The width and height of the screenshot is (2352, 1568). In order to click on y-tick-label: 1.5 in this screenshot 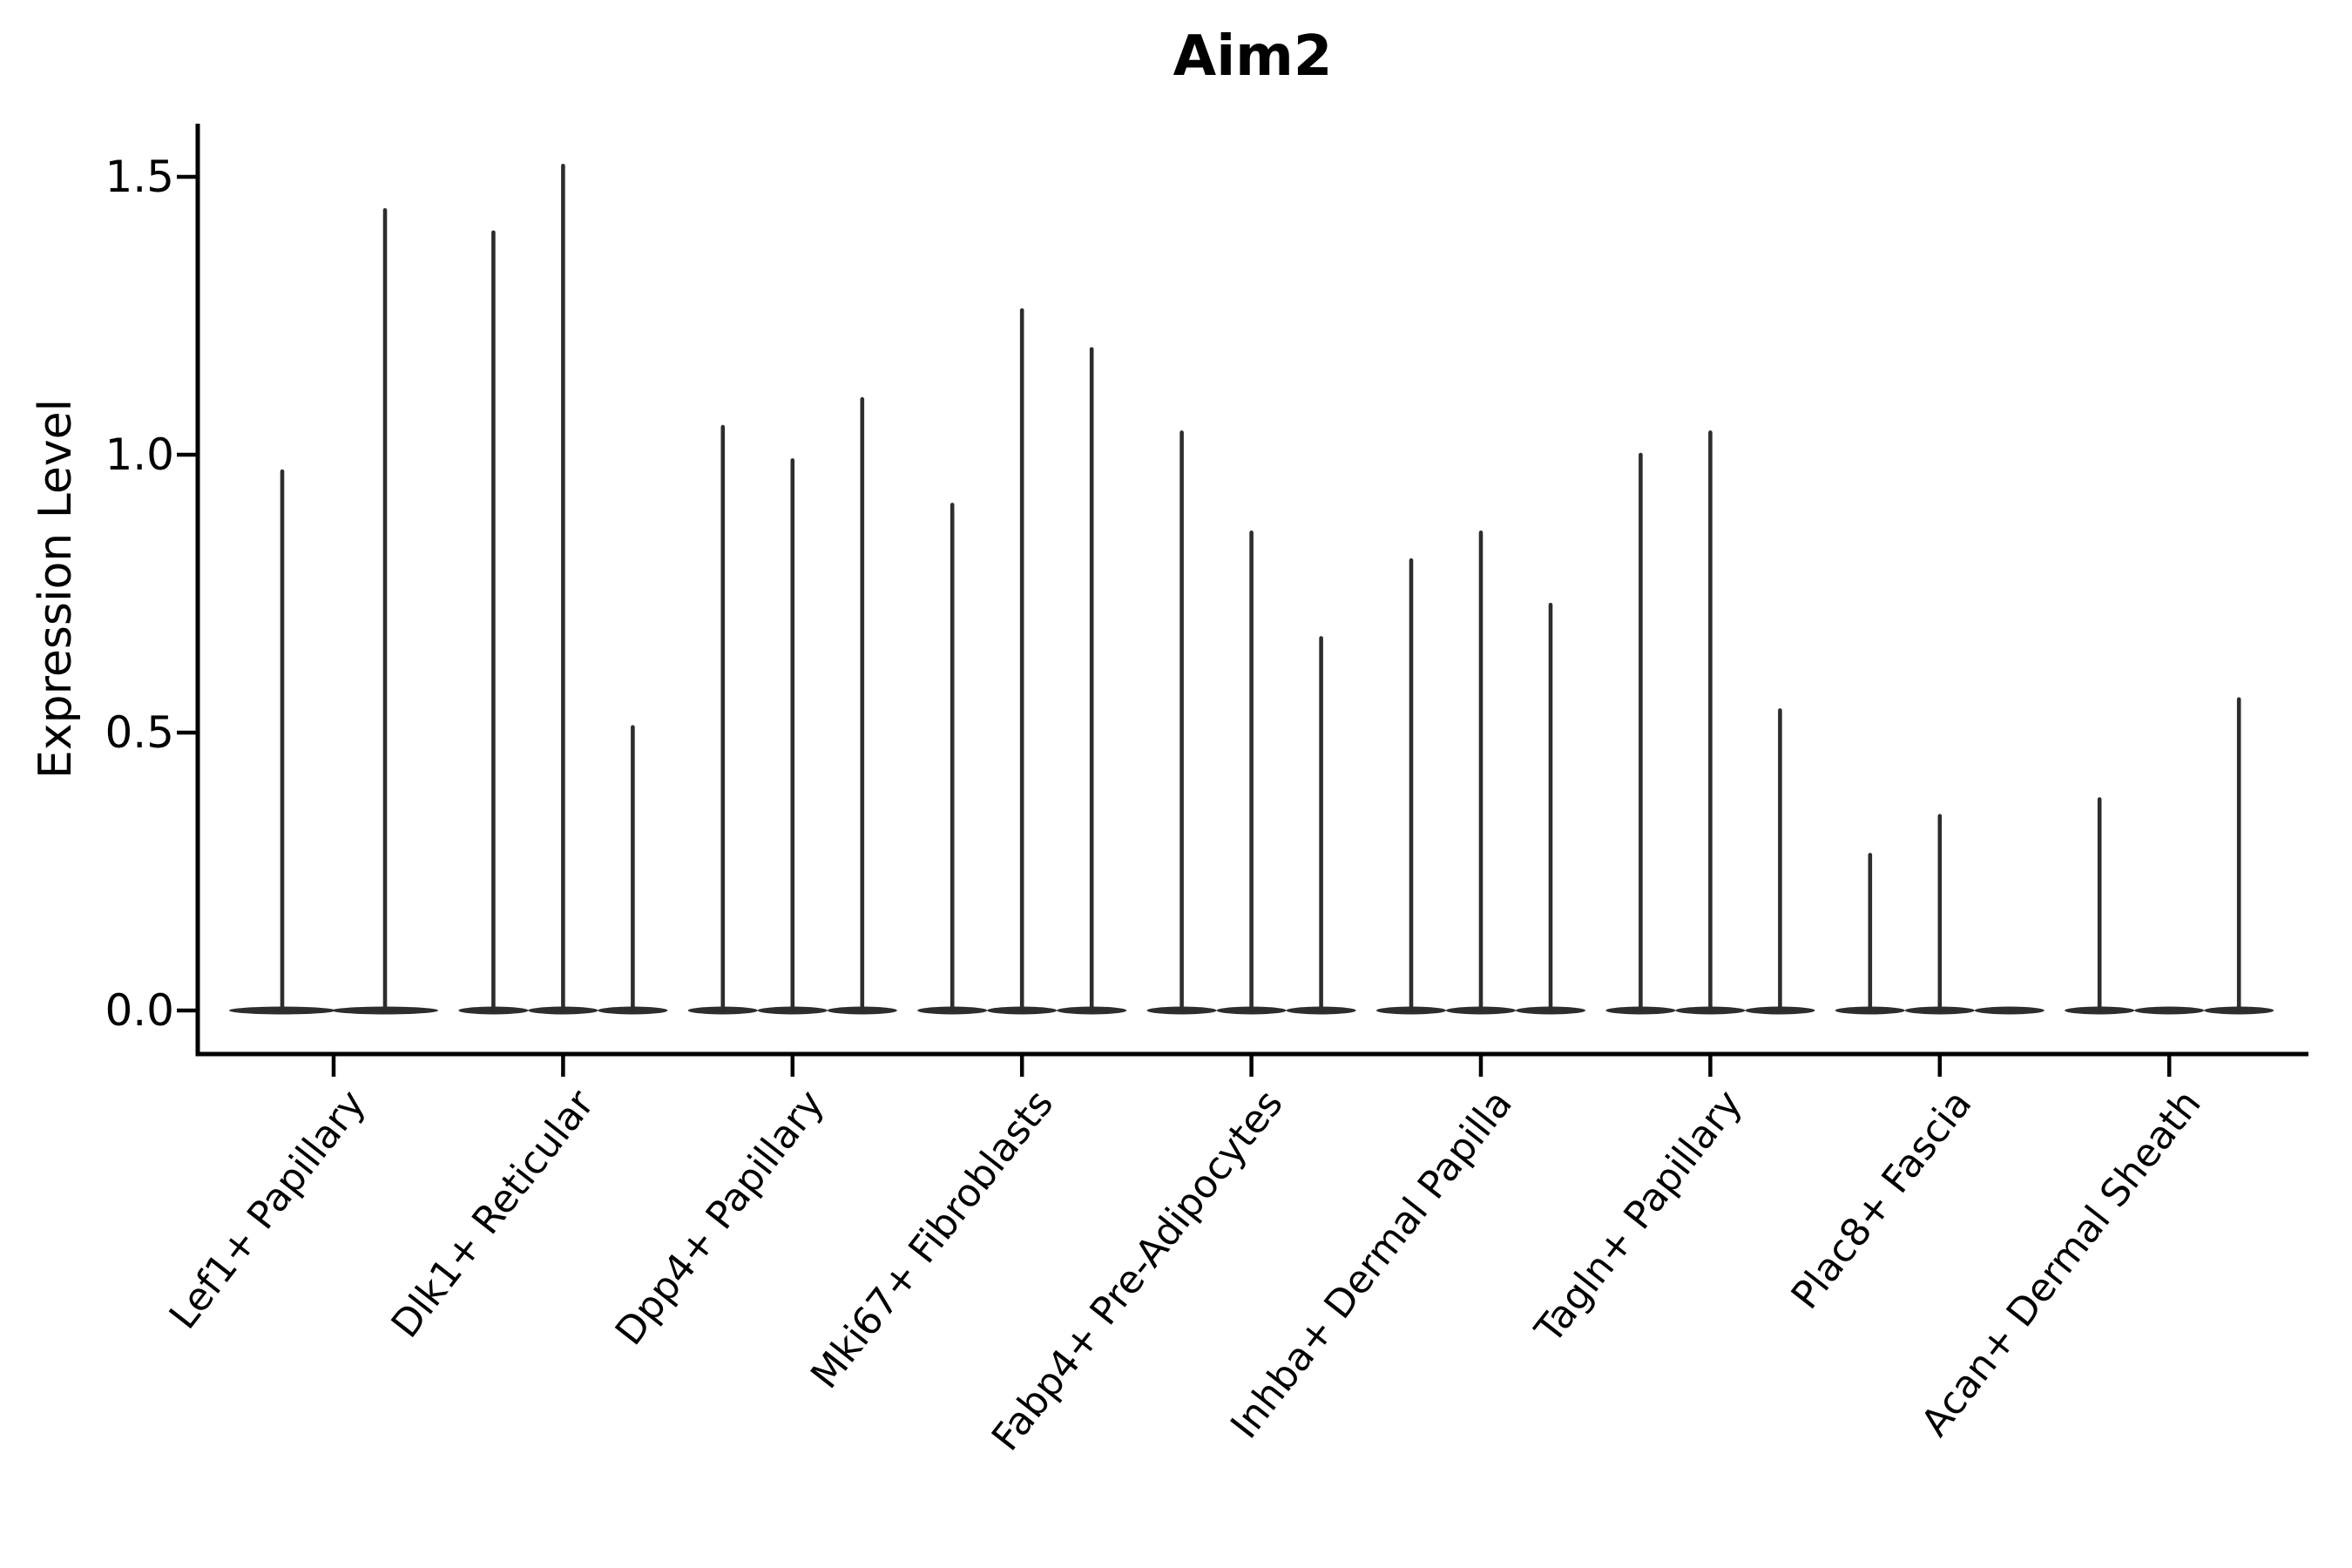, I will do `click(139, 177)`.